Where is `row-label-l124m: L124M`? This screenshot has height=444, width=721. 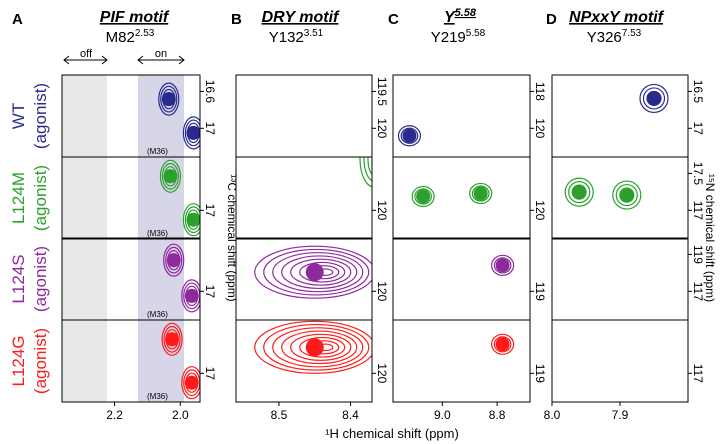 row-label-l124m: L124M is located at coordinates (18, 198).